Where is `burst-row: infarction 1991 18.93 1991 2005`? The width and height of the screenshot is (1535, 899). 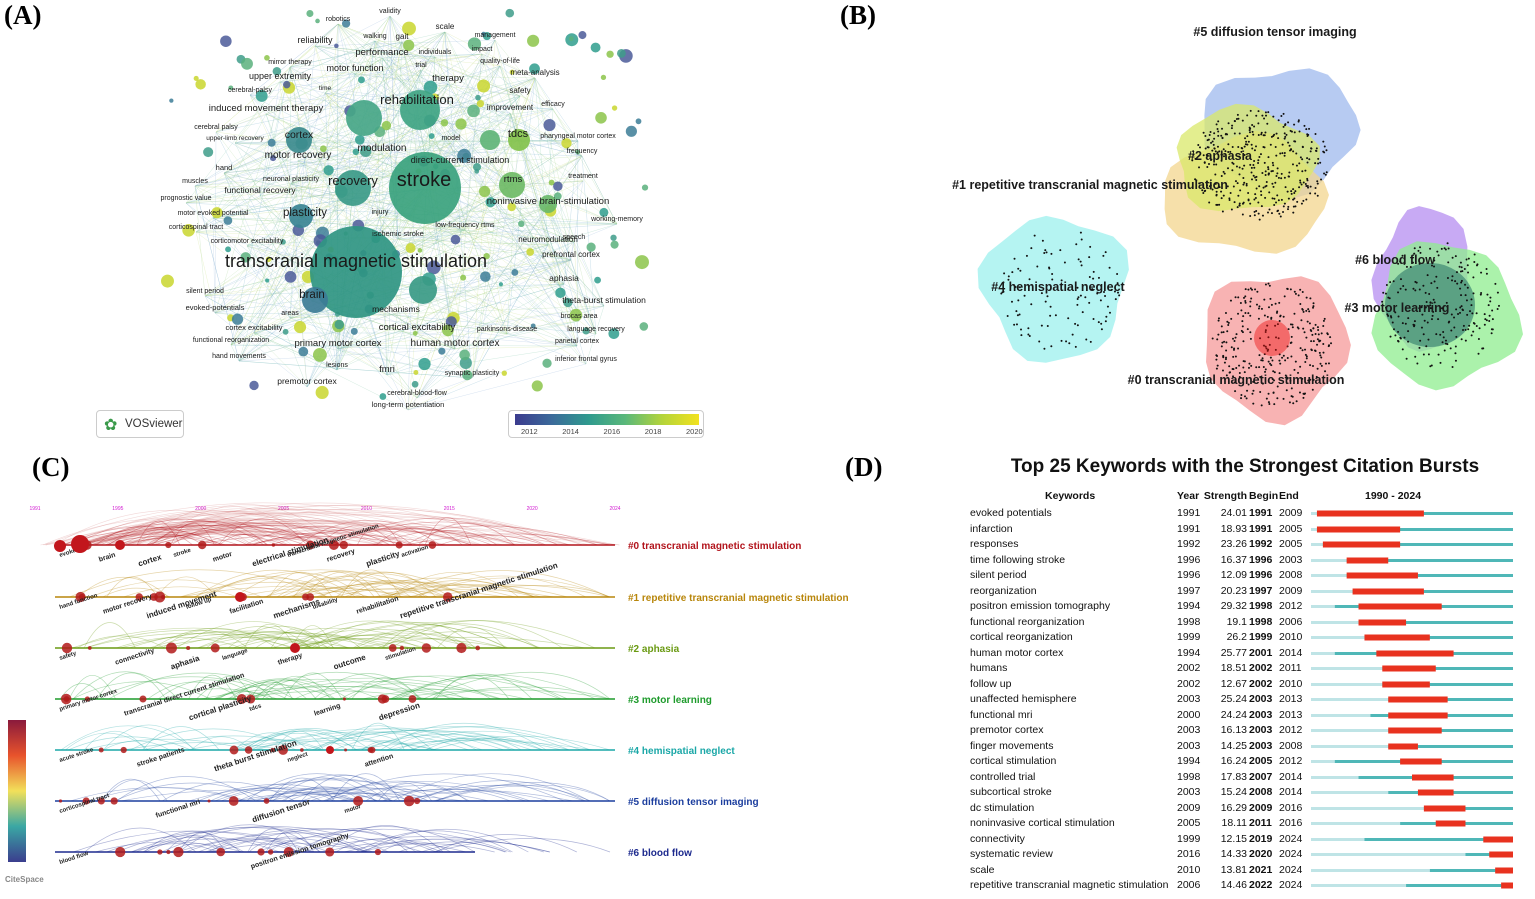
burst-row: infarction 1991 18.93 1991 2005 is located at coordinates (1245, 530).